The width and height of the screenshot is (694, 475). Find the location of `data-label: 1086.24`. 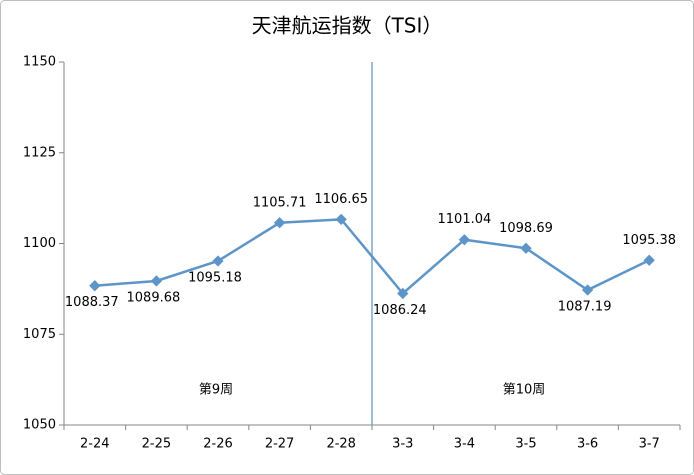

data-label: 1086.24 is located at coordinates (400, 310).